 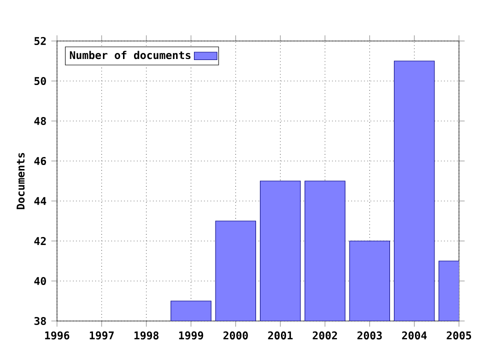 What do you see at coordinates (40, 161) in the screenshot?
I see `y-tick-label: 46` at bounding box center [40, 161].